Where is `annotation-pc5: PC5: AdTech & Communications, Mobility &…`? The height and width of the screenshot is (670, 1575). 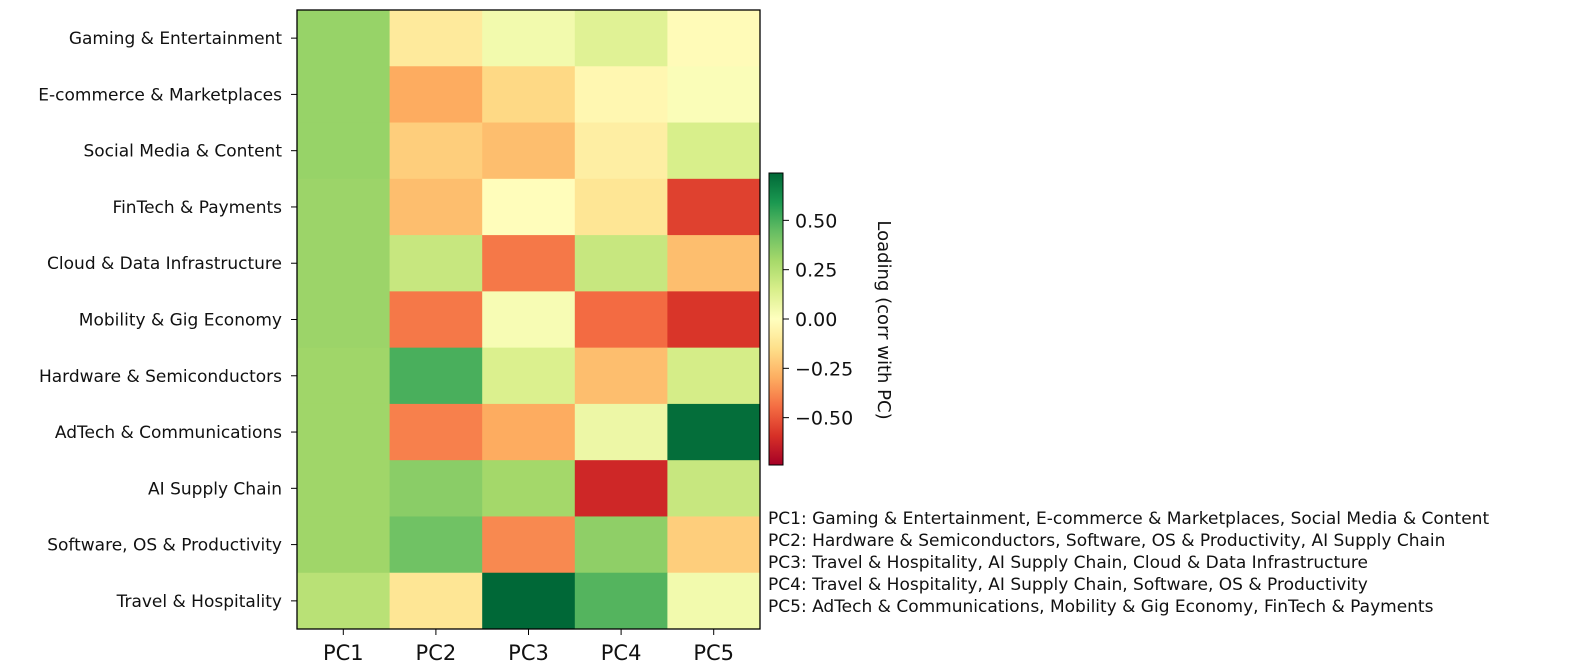
annotation-pc5: PC5: AdTech & Communications, Mobility &… is located at coordinates (1101, 607).